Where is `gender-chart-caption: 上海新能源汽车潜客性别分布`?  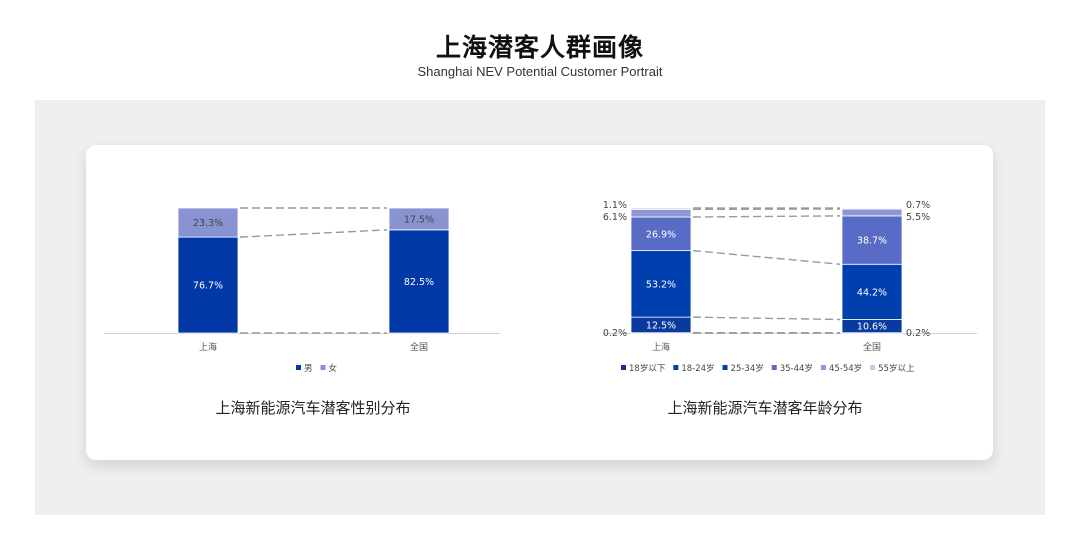
gender-chart-caption: 上海新能源汽车潜客性别分布 is located at coordinates (313, 408).